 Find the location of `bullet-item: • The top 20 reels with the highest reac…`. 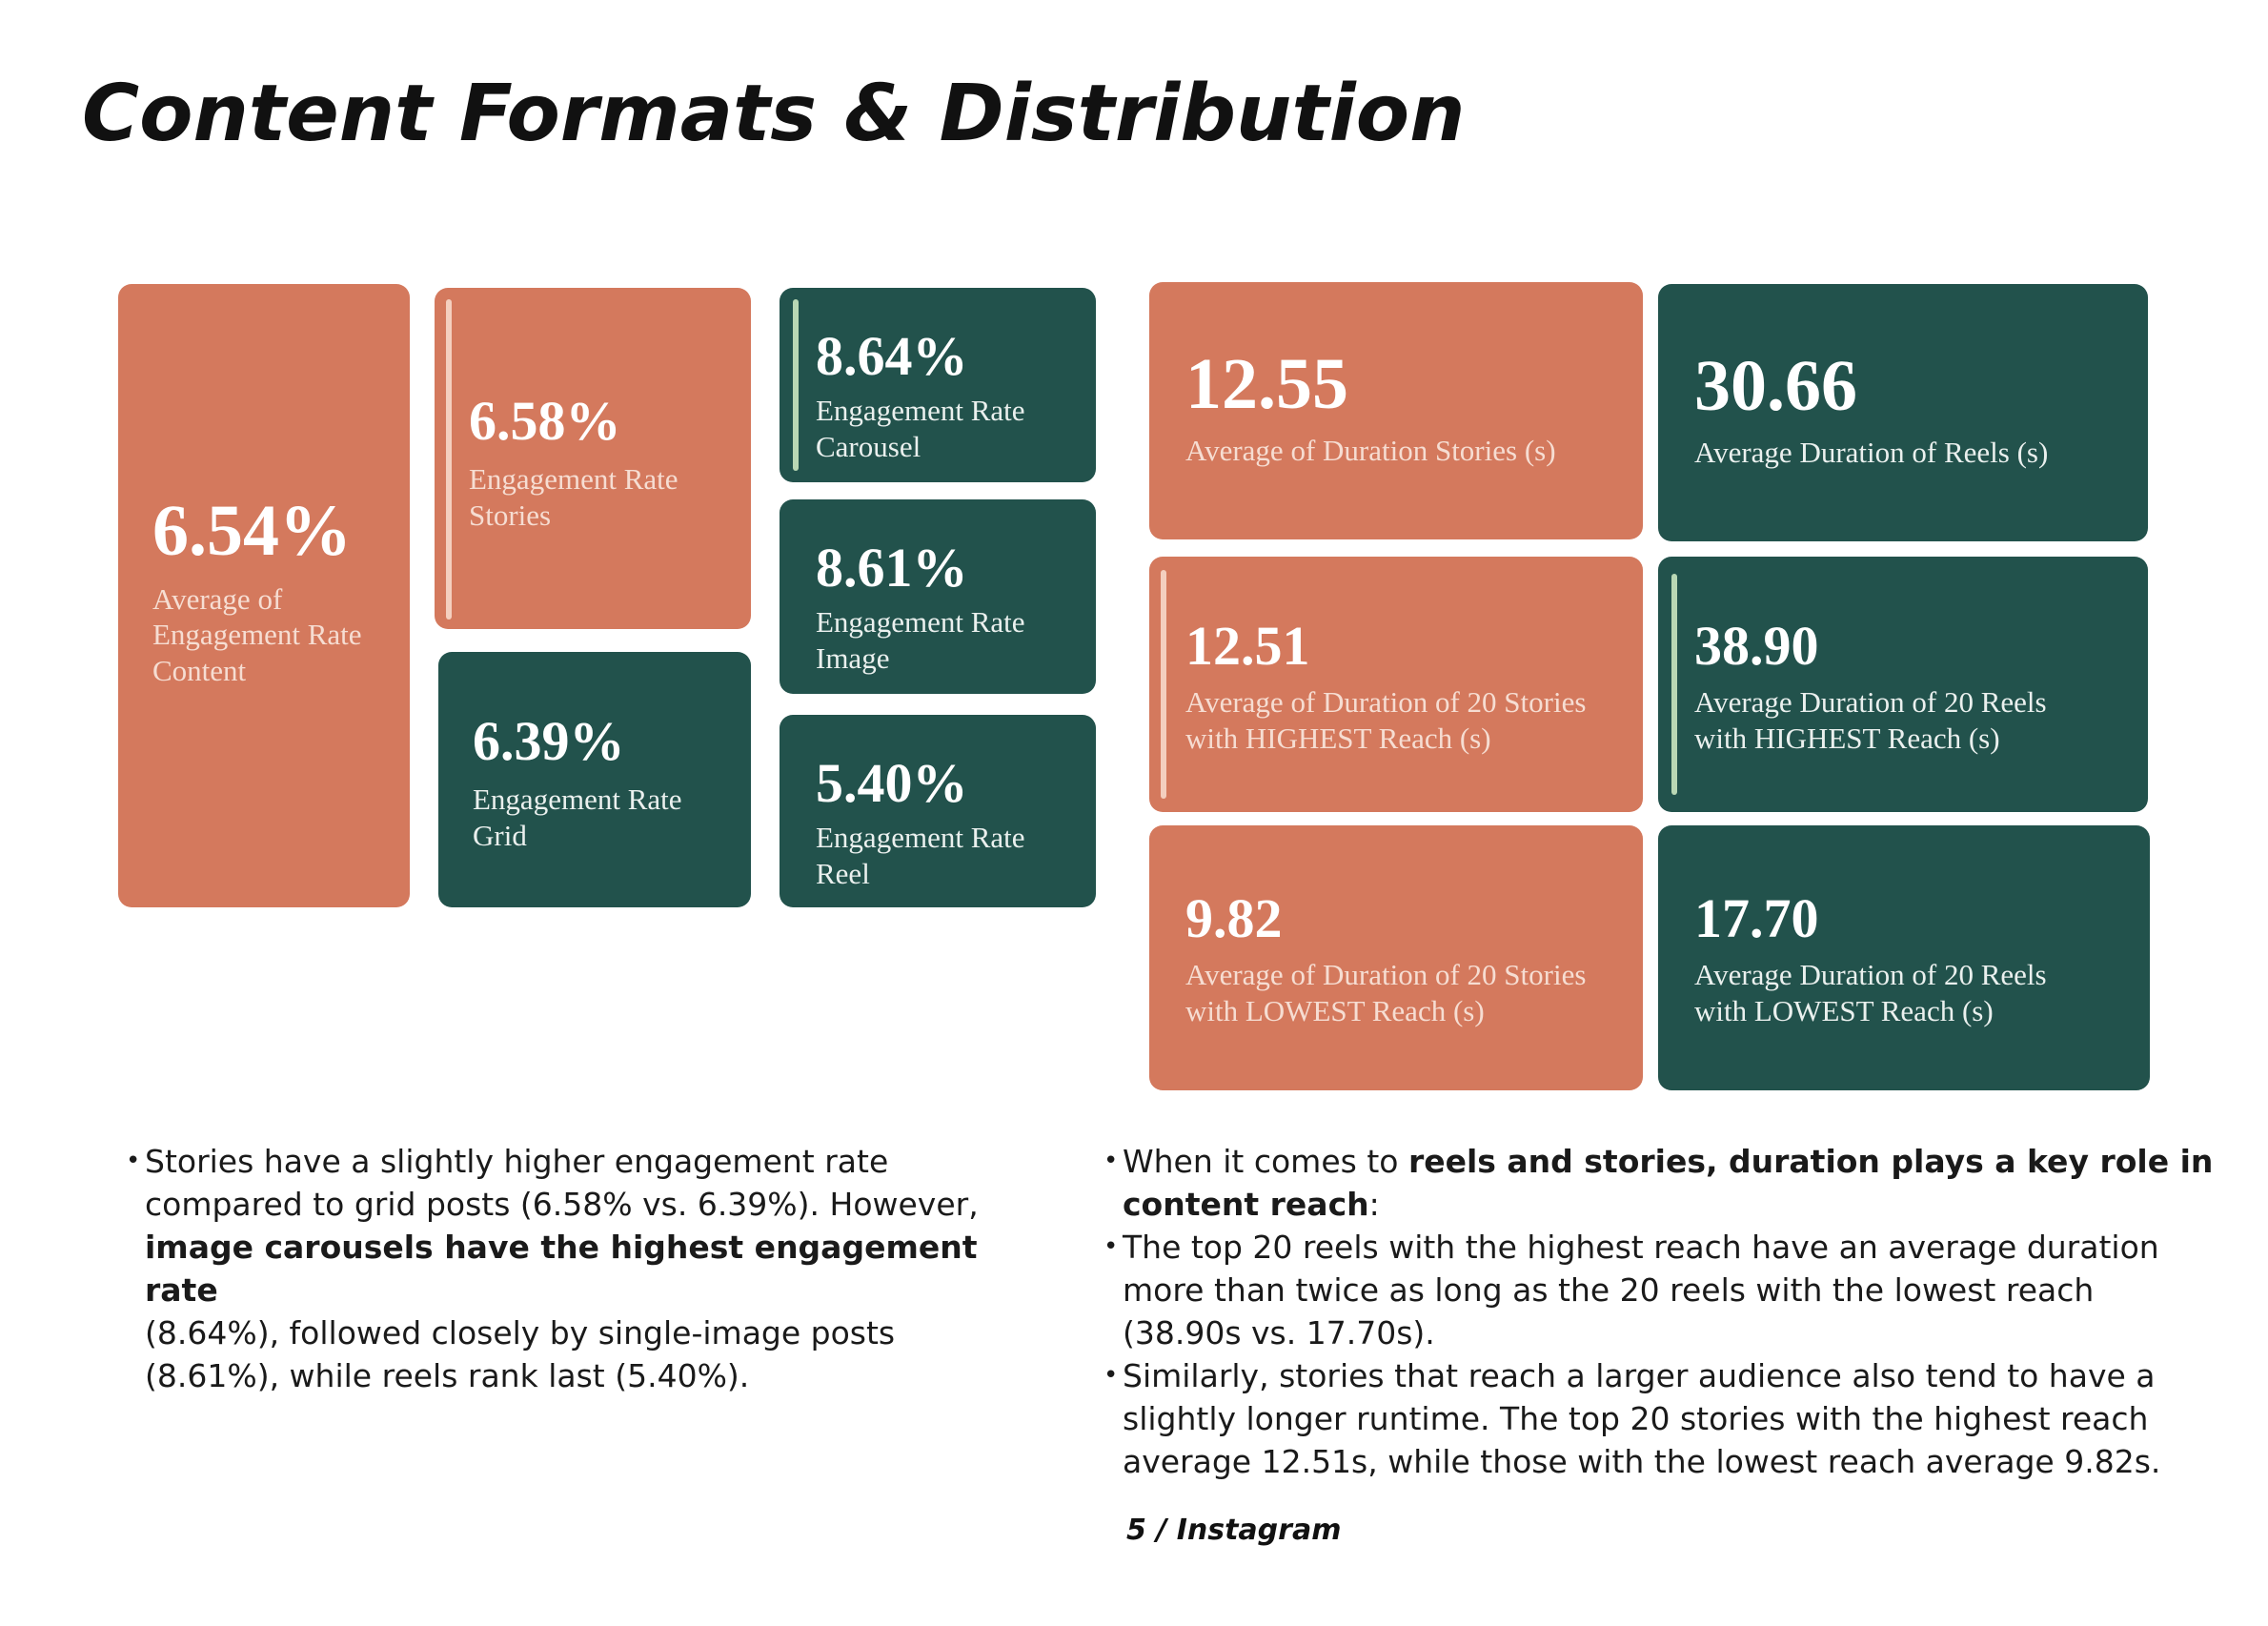

bullet-item: • The top 20 reels with the highest reac… is located at coordinates (1675, 1290).